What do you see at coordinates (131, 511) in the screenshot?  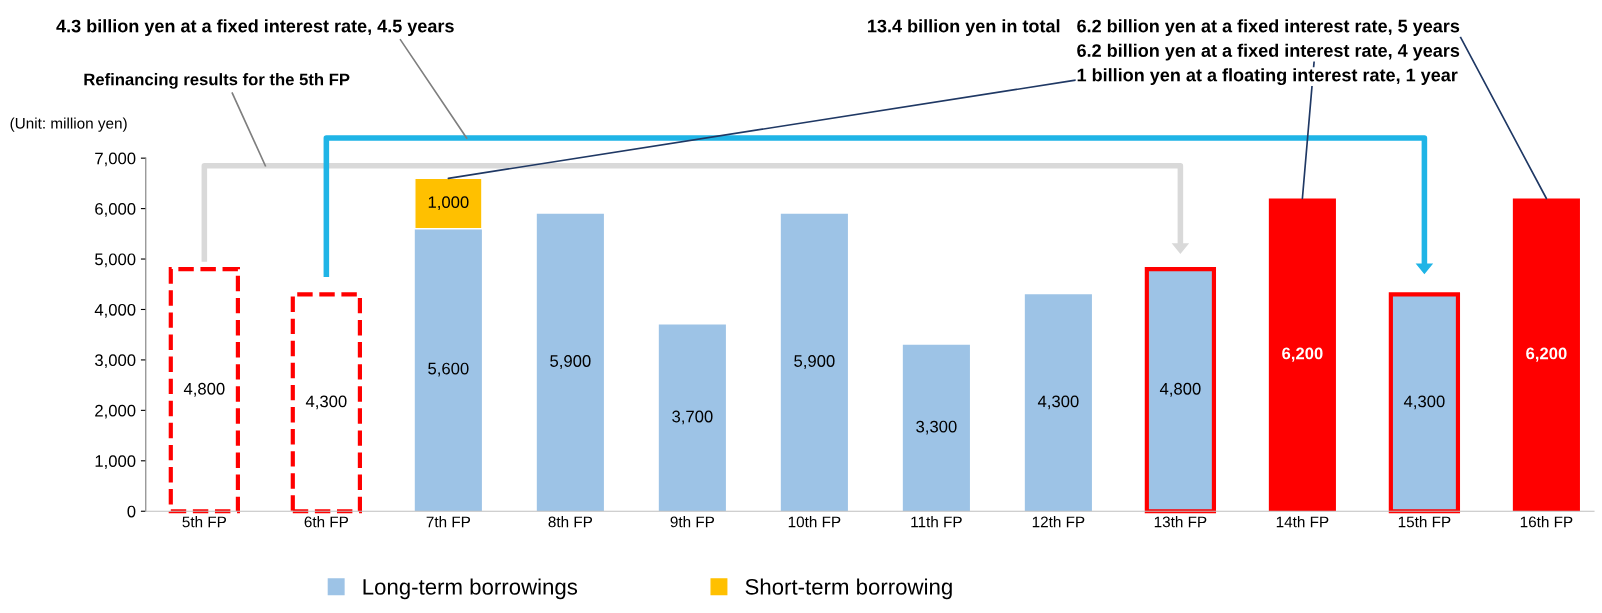 I see `y-tick-label: 0` at bounding box center [131, 511].